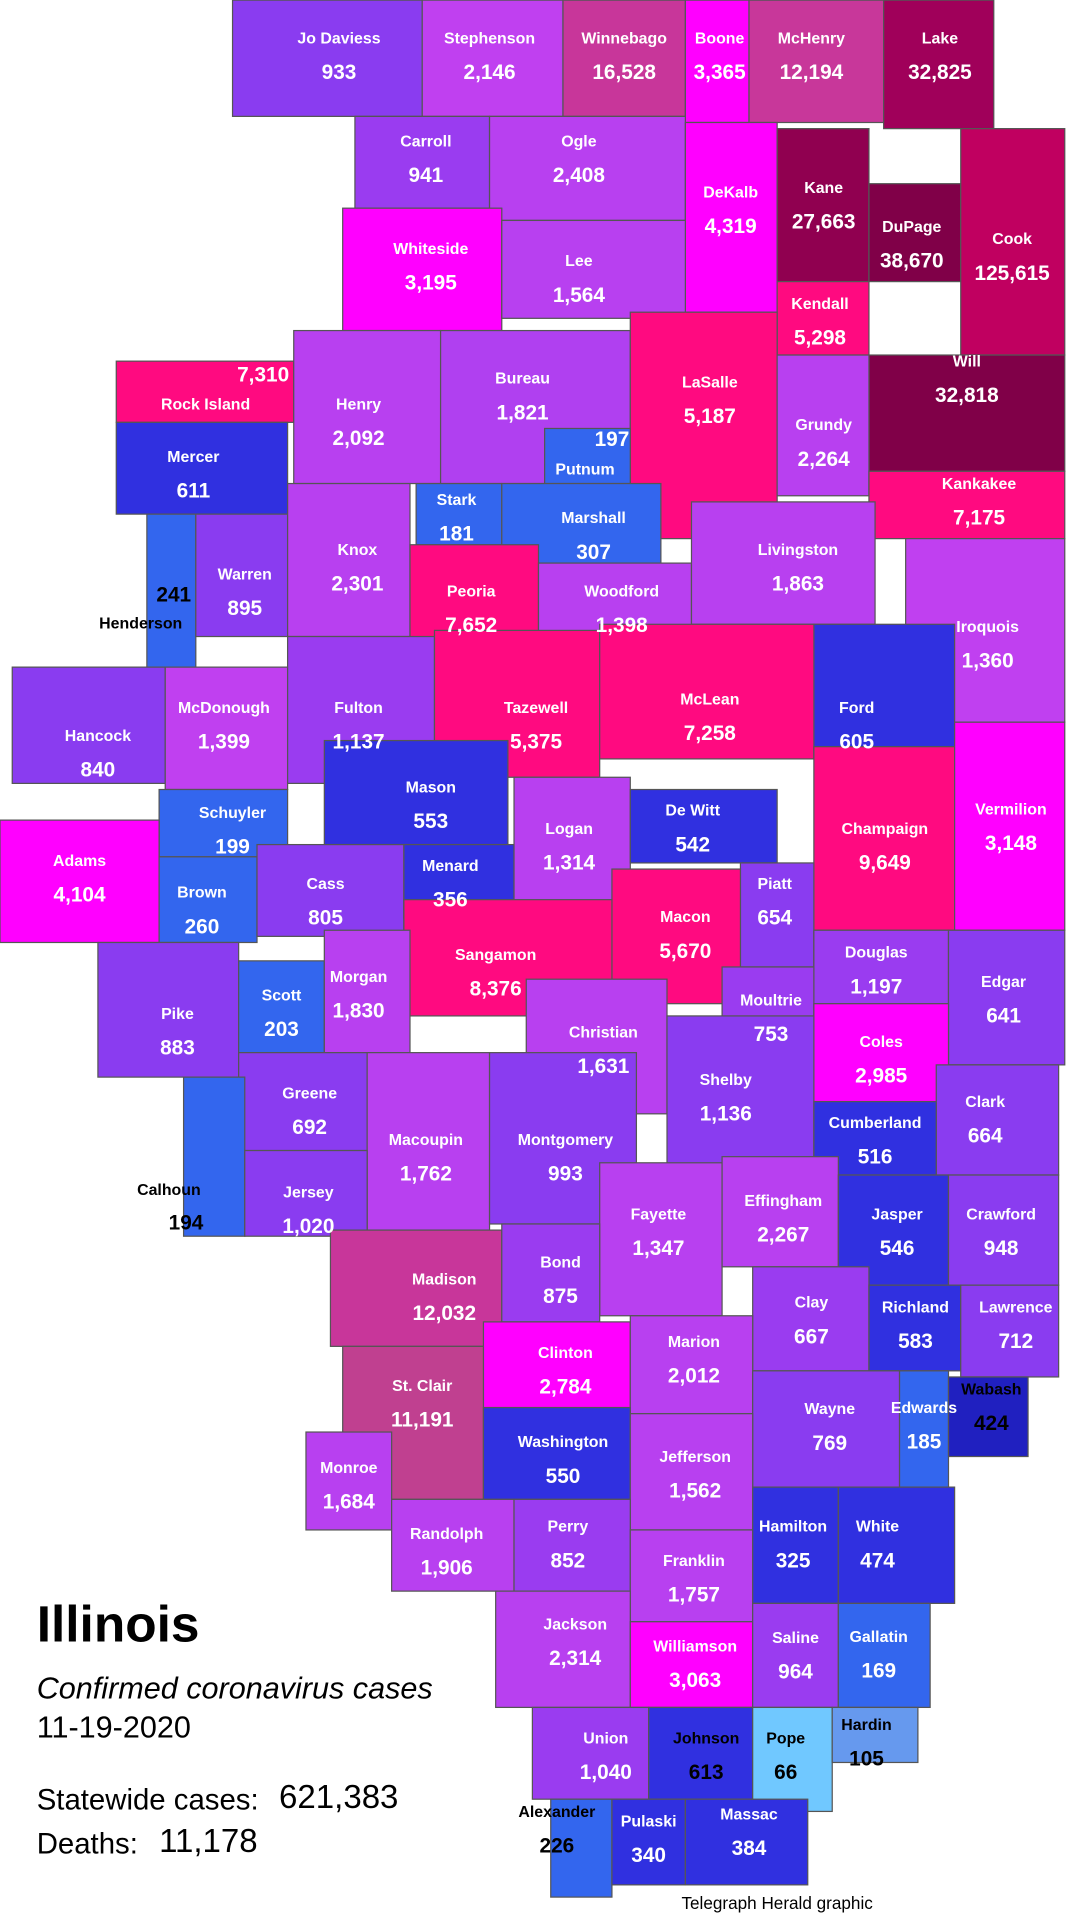  Describe the element at coordinates (915, 1308) in the screenshot. I see `county-name: Richland` at that location.